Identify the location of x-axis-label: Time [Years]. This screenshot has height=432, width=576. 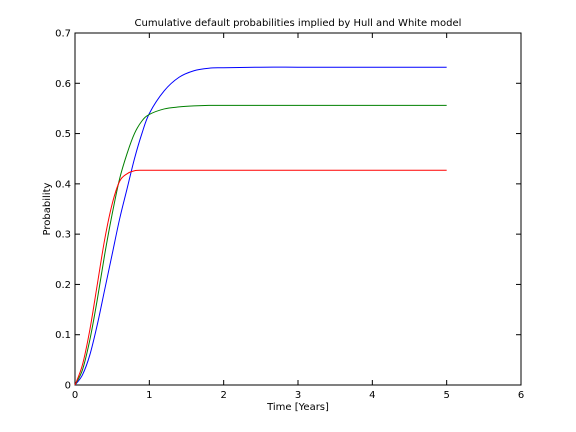
(297, 407).